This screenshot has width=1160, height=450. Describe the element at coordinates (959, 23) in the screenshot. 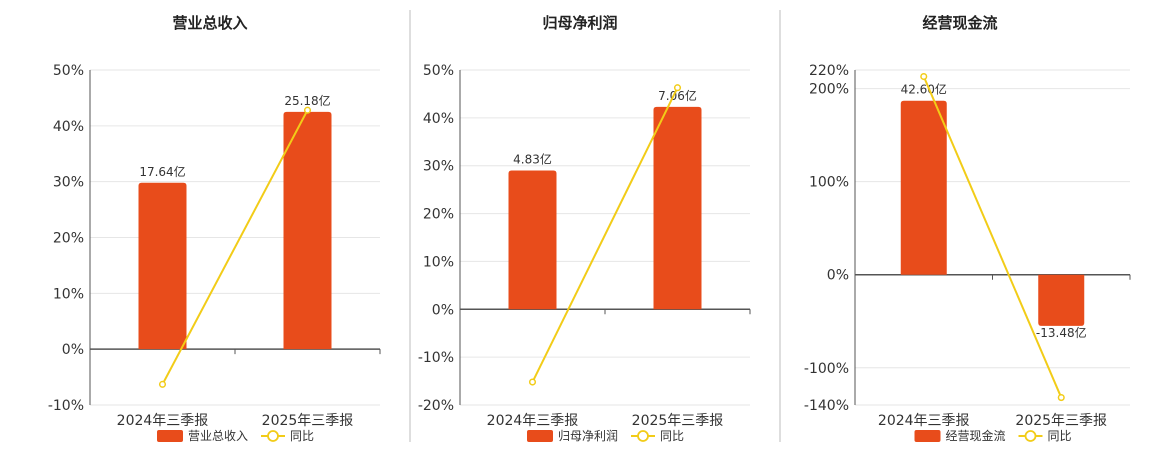

I see `chart-title: 经营现金流` at that location.